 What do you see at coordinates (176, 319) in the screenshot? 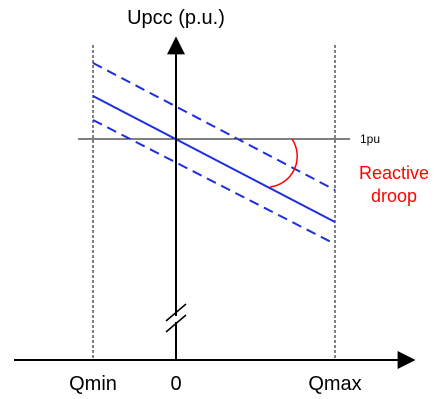
I see `y-axis-break-gap` at bounding box center [176, 319].